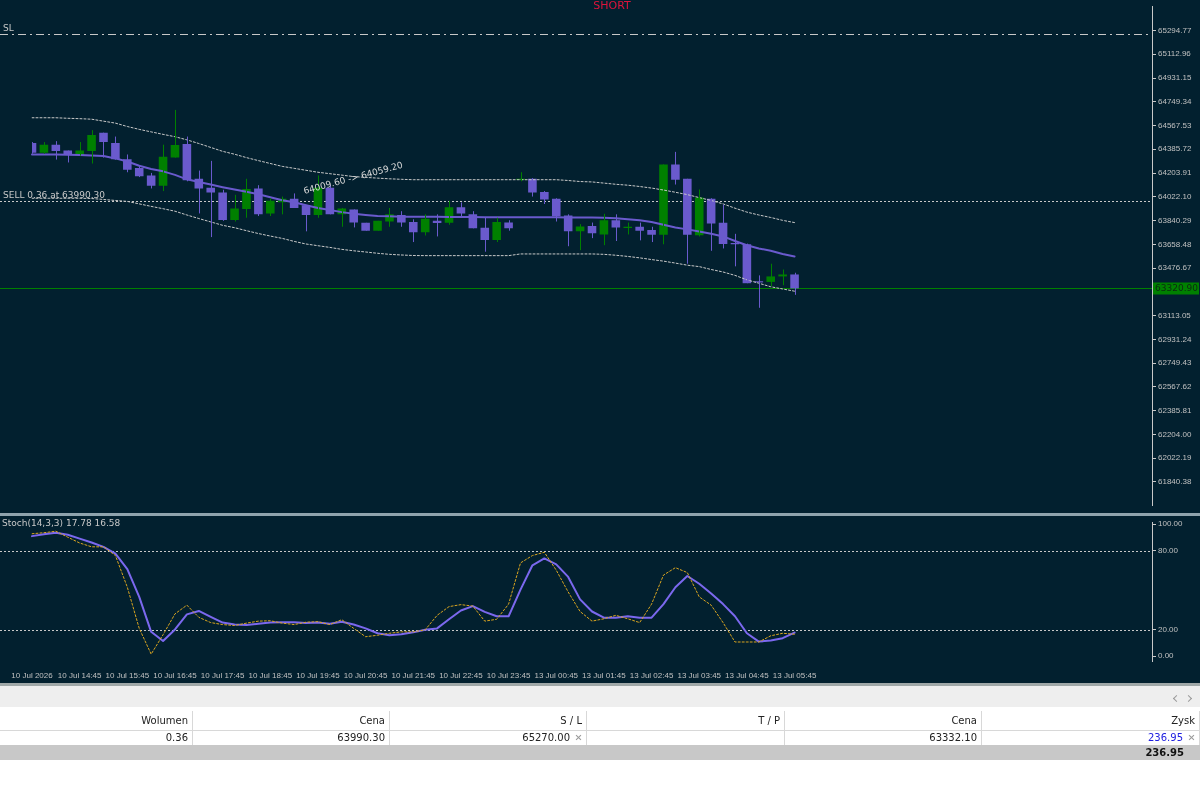  I want to click on x-tick-label: 10 Jul 2026, so click(32, 676).